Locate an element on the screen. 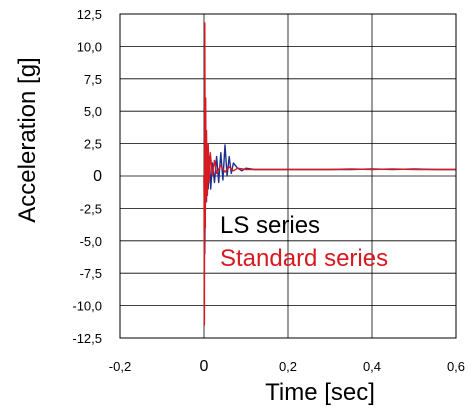 This screenshot has width=469, height=412. x-tick-label: 0,4 is located at coordinates (372, 366).